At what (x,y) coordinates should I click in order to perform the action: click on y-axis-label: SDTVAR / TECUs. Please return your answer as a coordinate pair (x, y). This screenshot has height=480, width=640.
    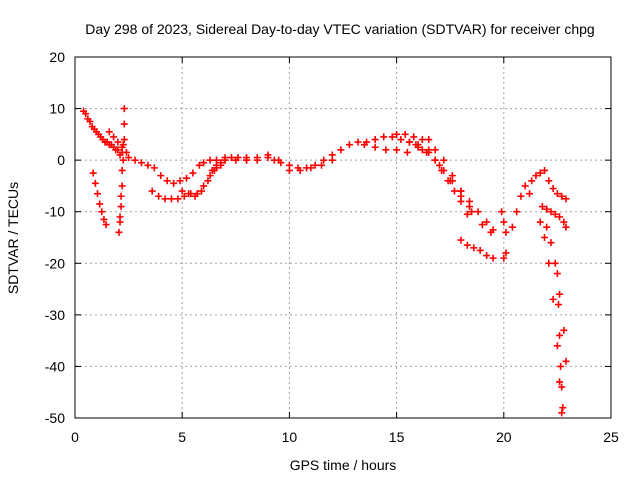
    Looking at the image, I should click on (13, 238).